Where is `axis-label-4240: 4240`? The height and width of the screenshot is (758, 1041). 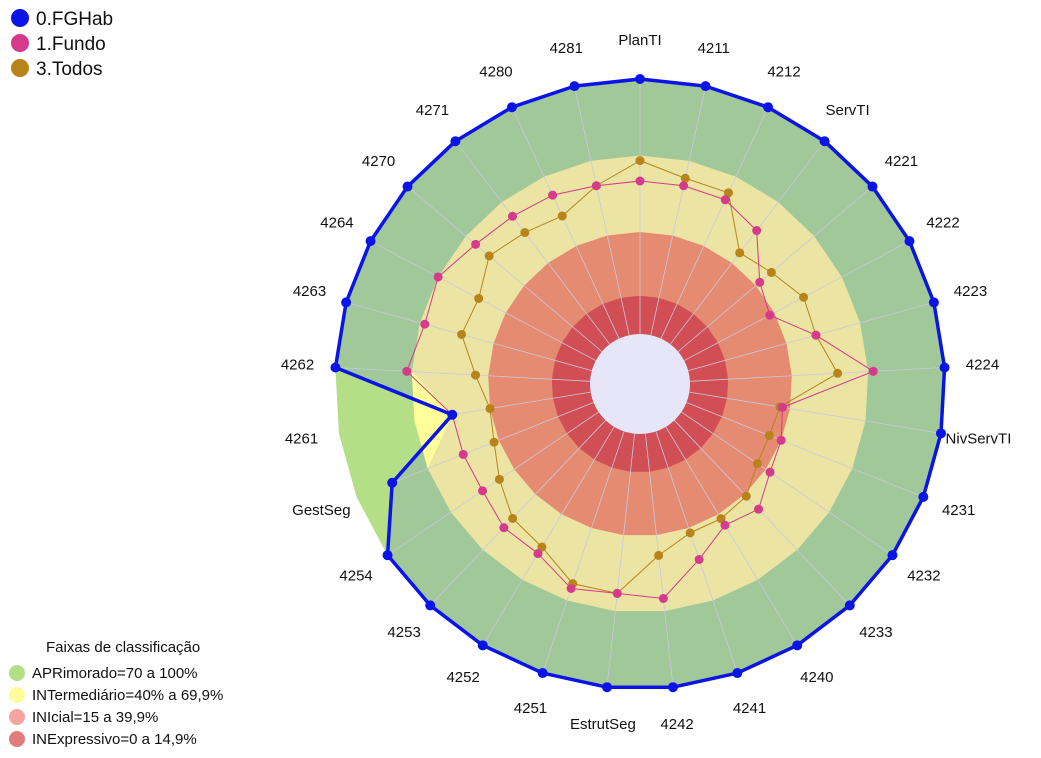 axis-label-4240: 4240 is located at coordinates (816, 677).